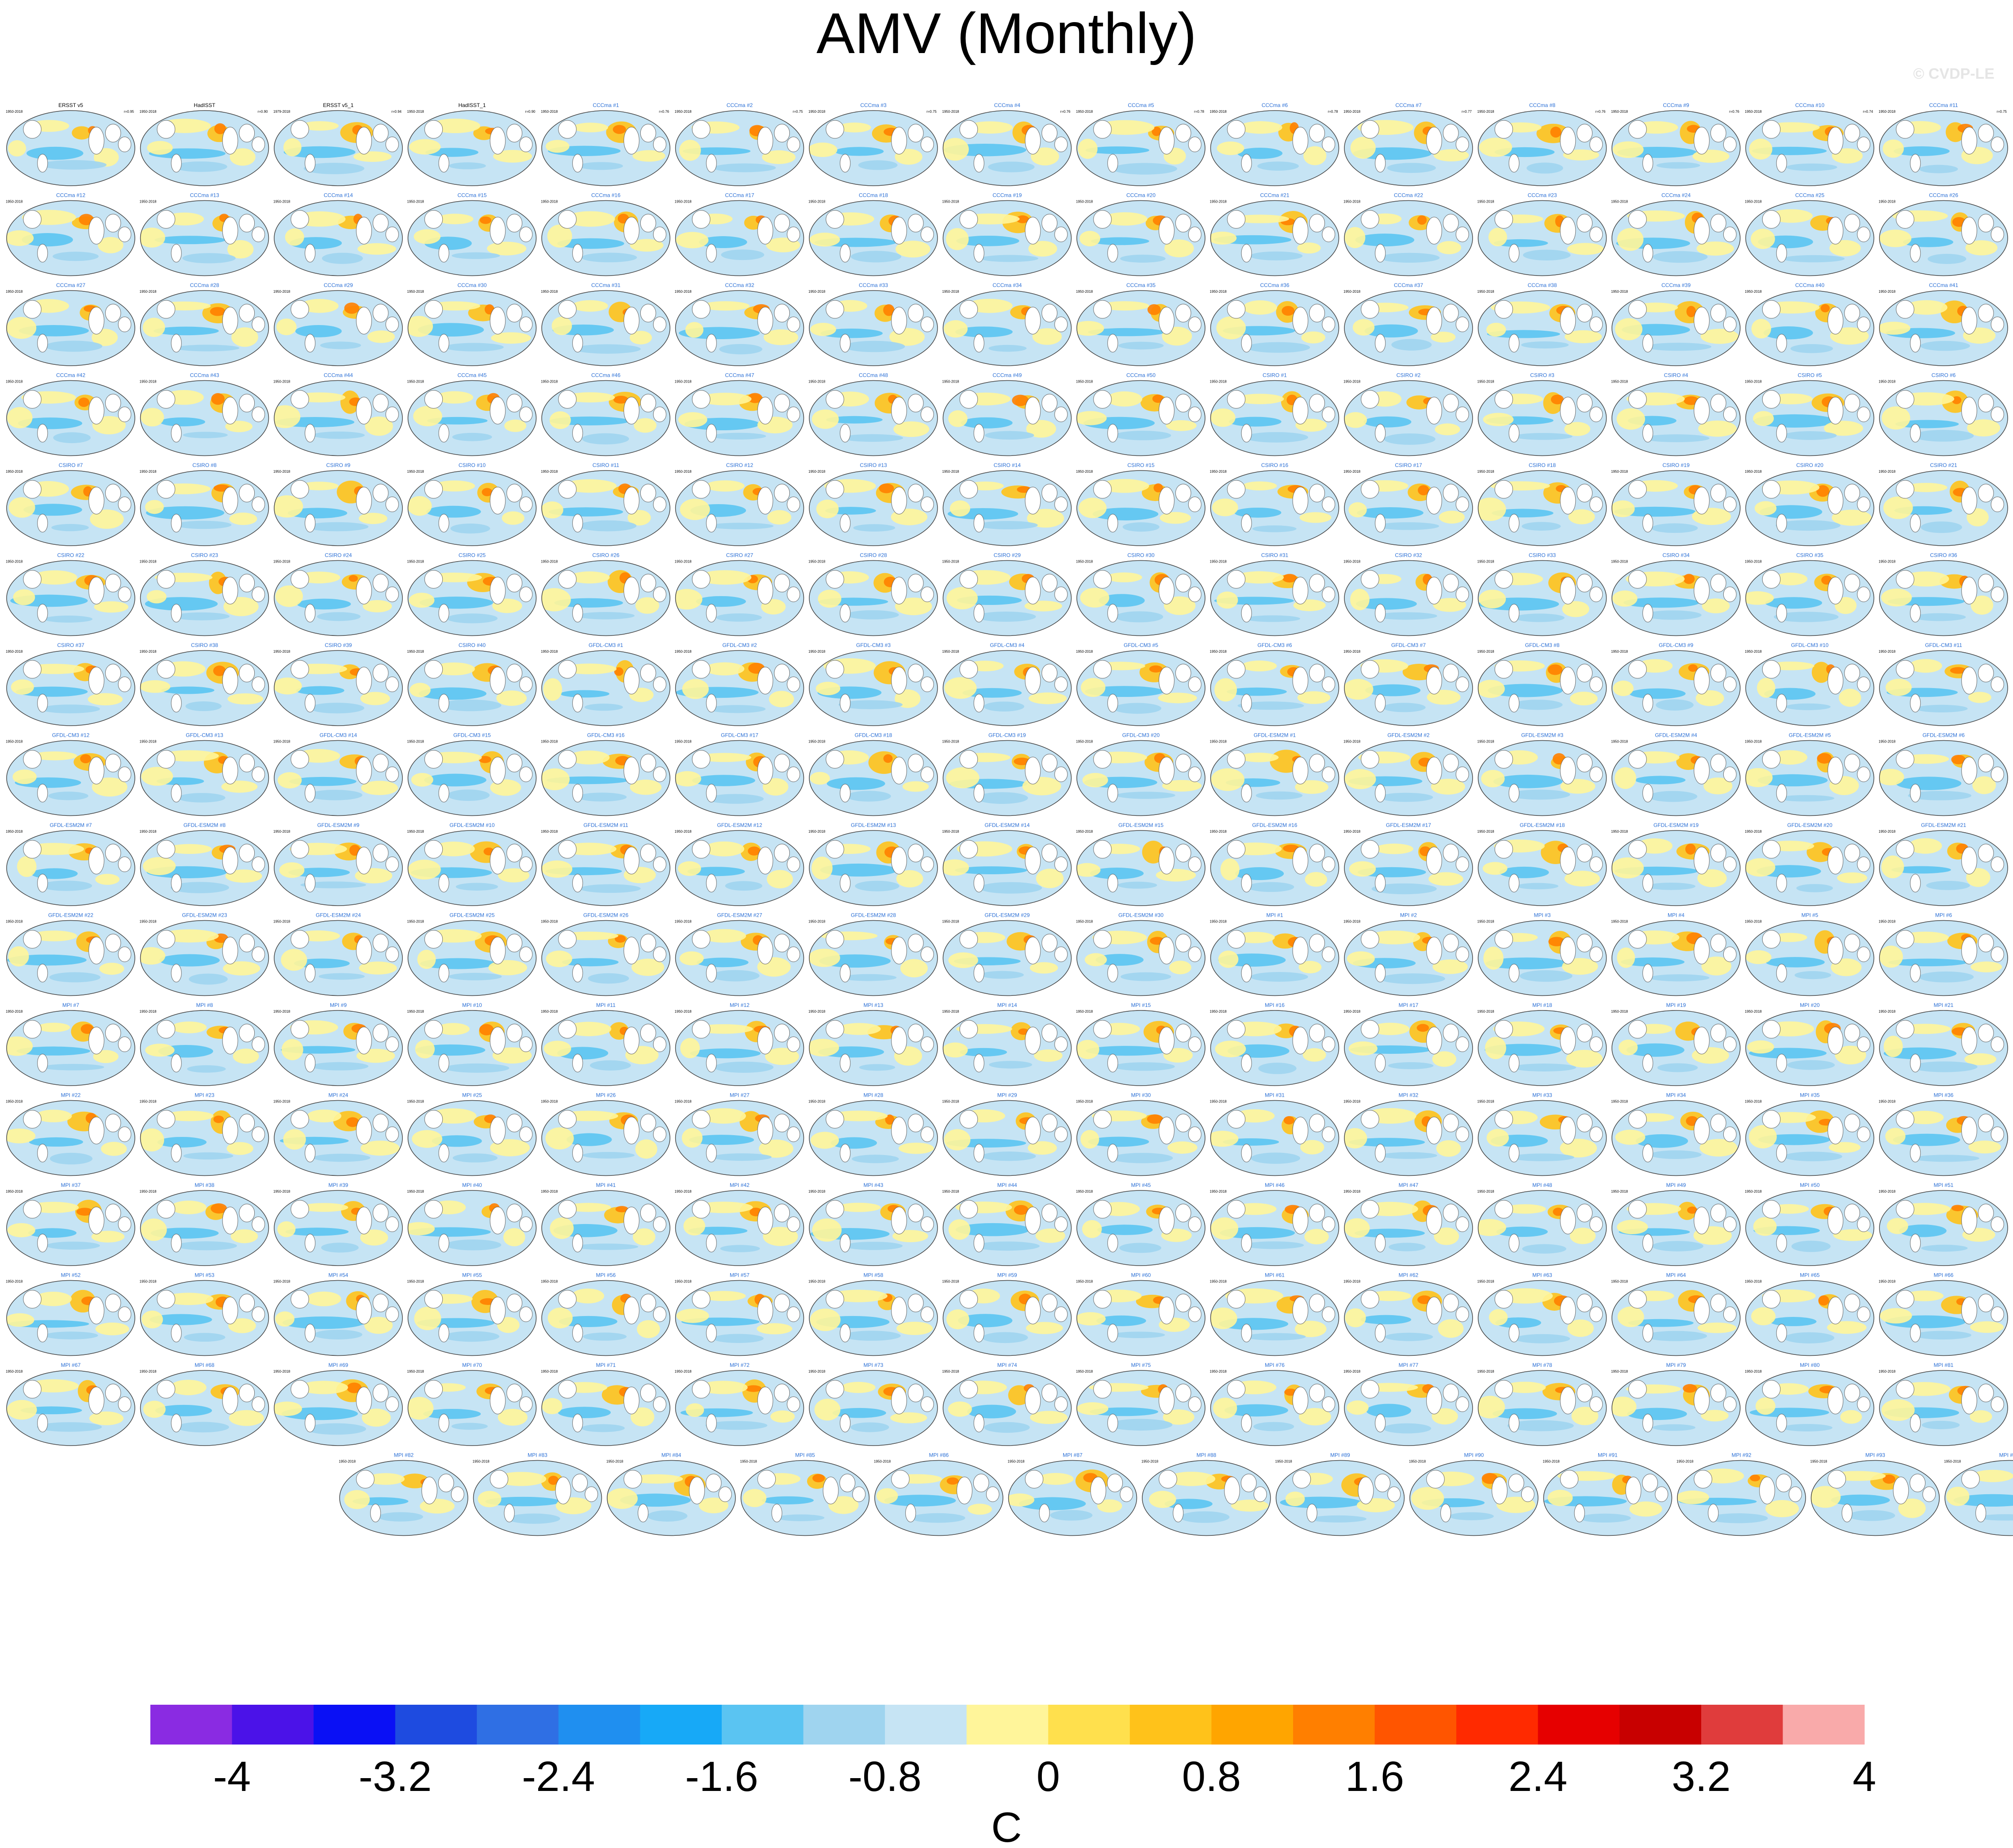  What do you see at coordinates (671, 1455) in the screenshot?
I see `panel-title: MPI #84` at bounding box center [671, 1455].